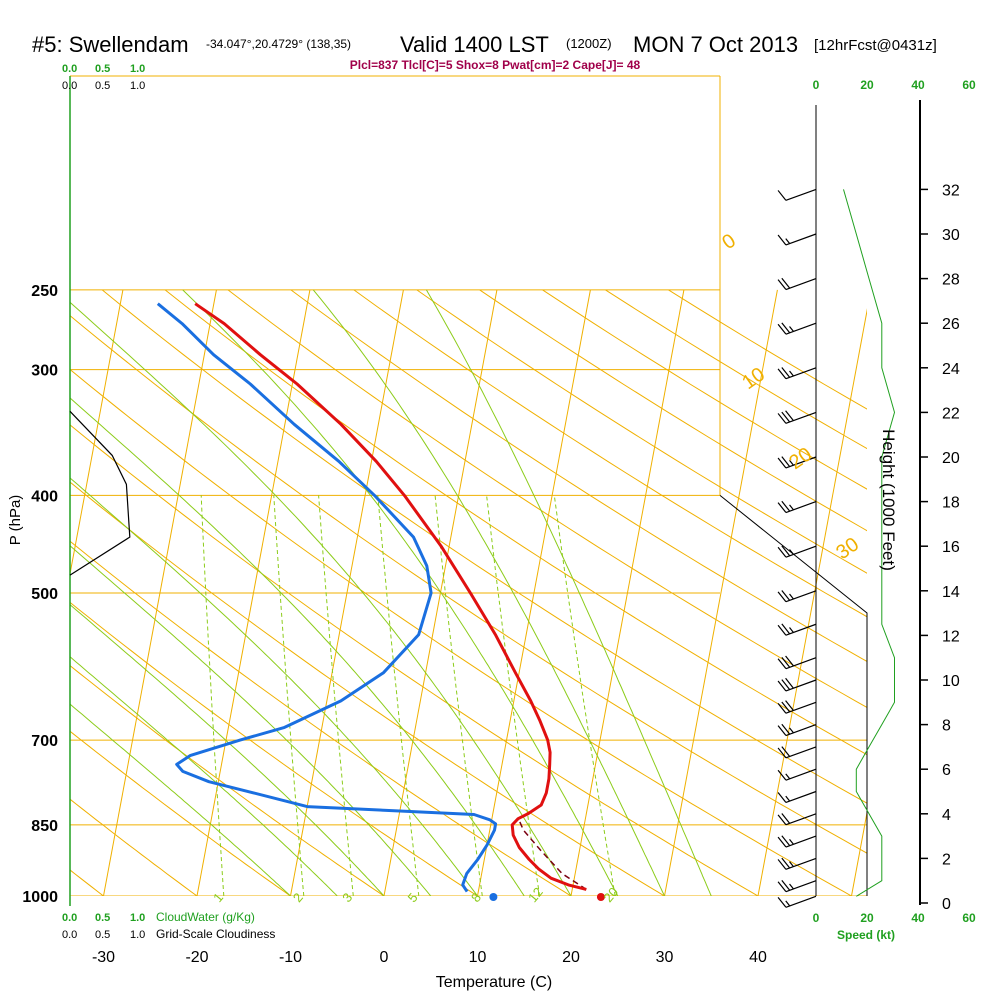  What do you see at coordinates (137, 918) in the screenshot?
I see `cloudwater-scale-bottom-label: 1.0` at bounding box center [137, 918].